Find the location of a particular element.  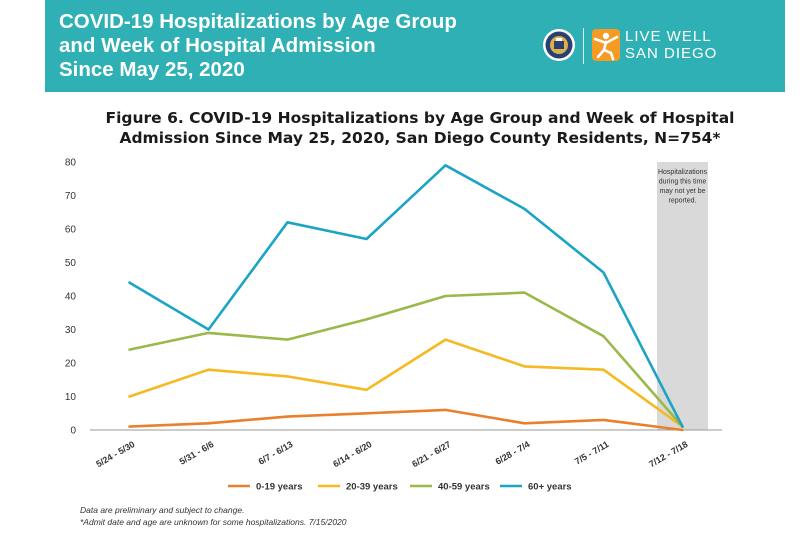

y-tick-label: 50 is located at coordinates (71, 263).